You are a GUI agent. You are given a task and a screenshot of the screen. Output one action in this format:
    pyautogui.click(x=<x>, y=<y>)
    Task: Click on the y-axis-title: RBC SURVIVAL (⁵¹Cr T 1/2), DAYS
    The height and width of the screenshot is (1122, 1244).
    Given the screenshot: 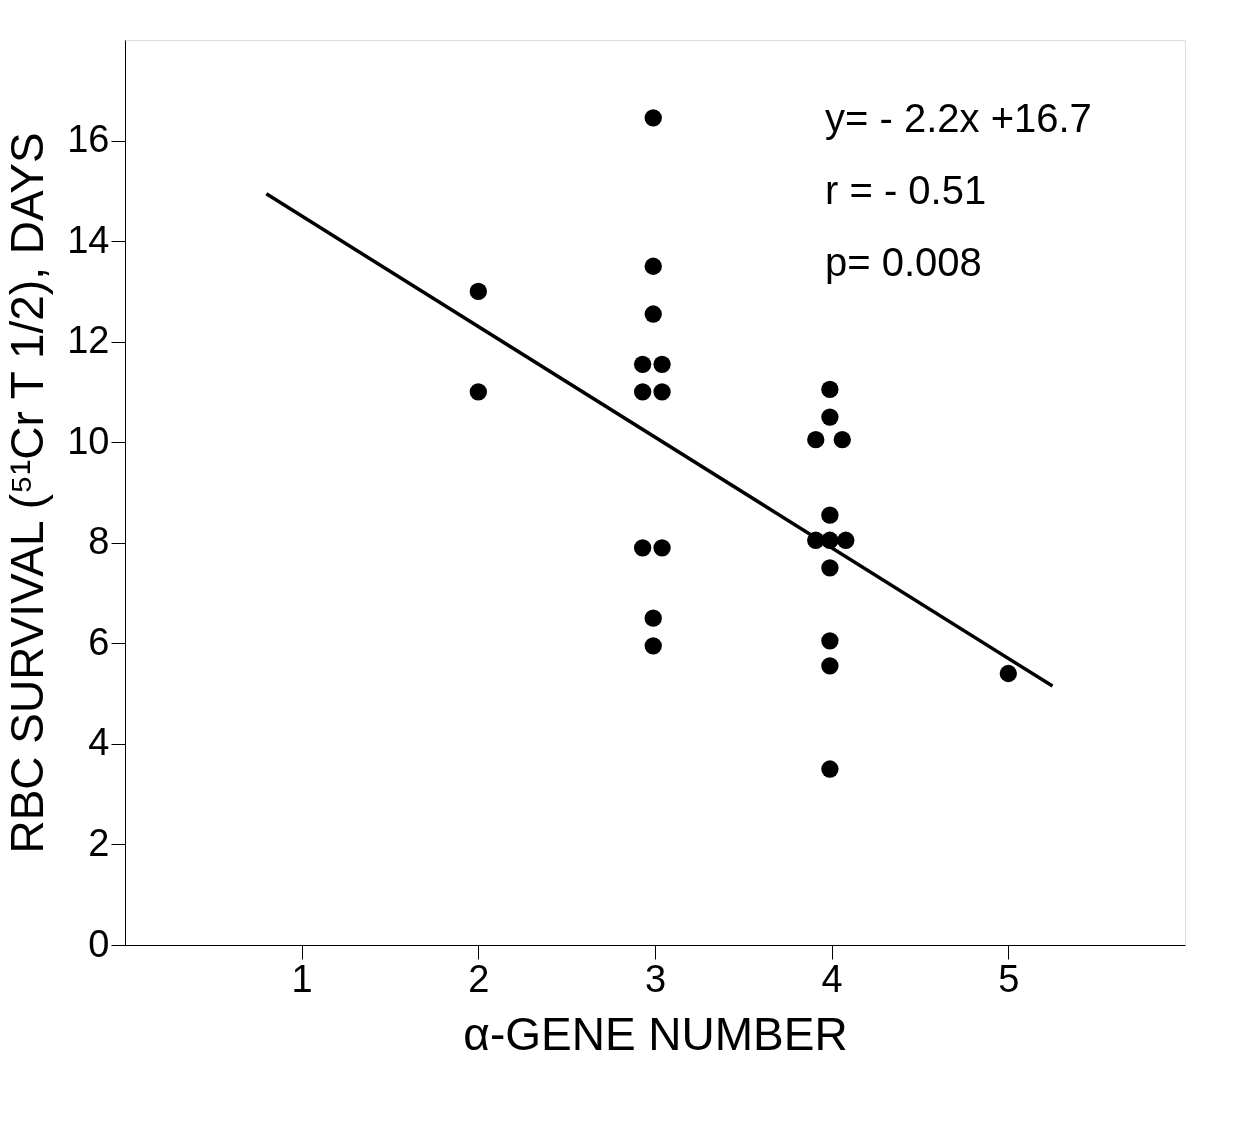 What is the action you would take?
    pyautogui.click(x=27, y=493)
    